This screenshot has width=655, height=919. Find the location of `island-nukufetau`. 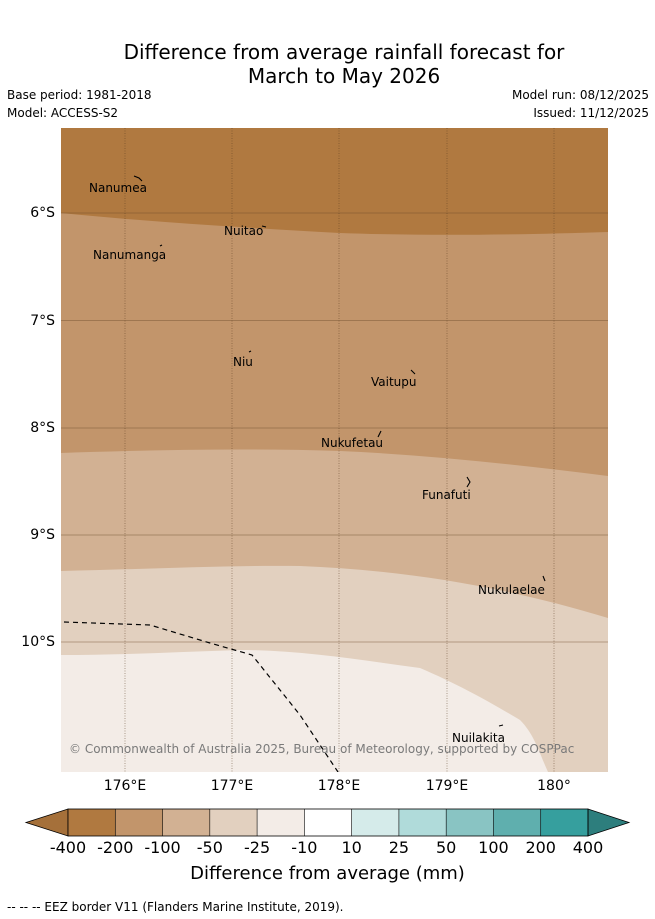

island-nukufetau is located at coordinates (379, 434).